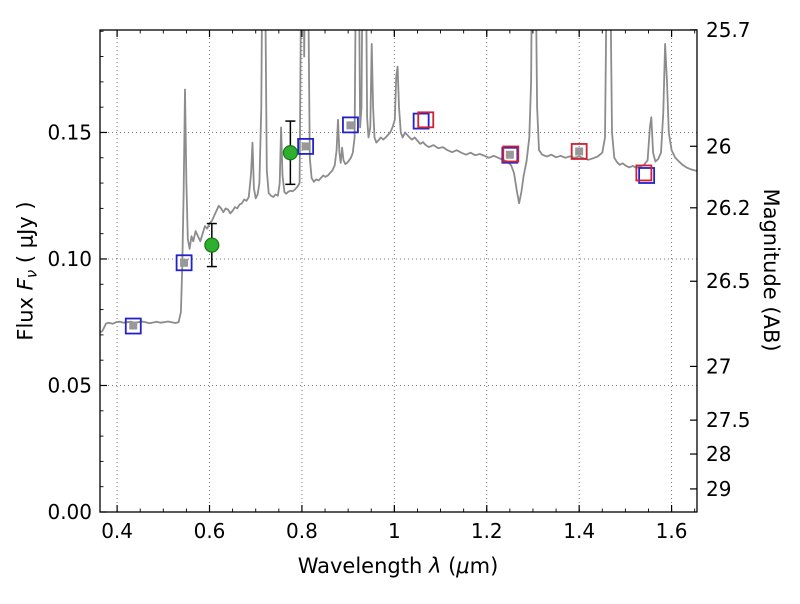 The width and height of the screenshot is (800, 604). What do you see at coordinates (672, 531) in the screenshot?
I see `svg-text: 1.6` at bounding box center [672, 531].